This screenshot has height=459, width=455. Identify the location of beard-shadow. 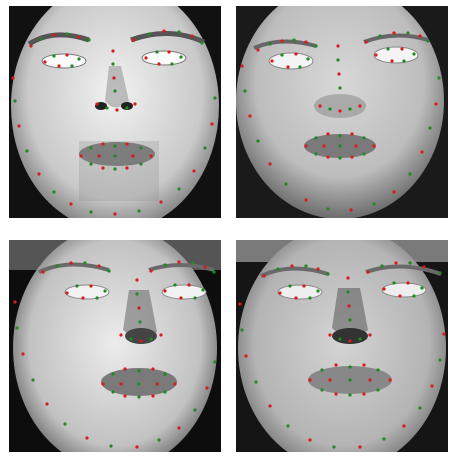
(119, 171).